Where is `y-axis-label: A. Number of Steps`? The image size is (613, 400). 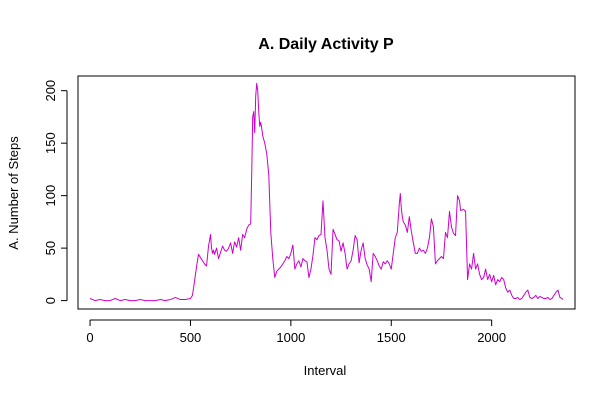
y-axis-label: A. Number of Steps is located at coordinates (13, 193).